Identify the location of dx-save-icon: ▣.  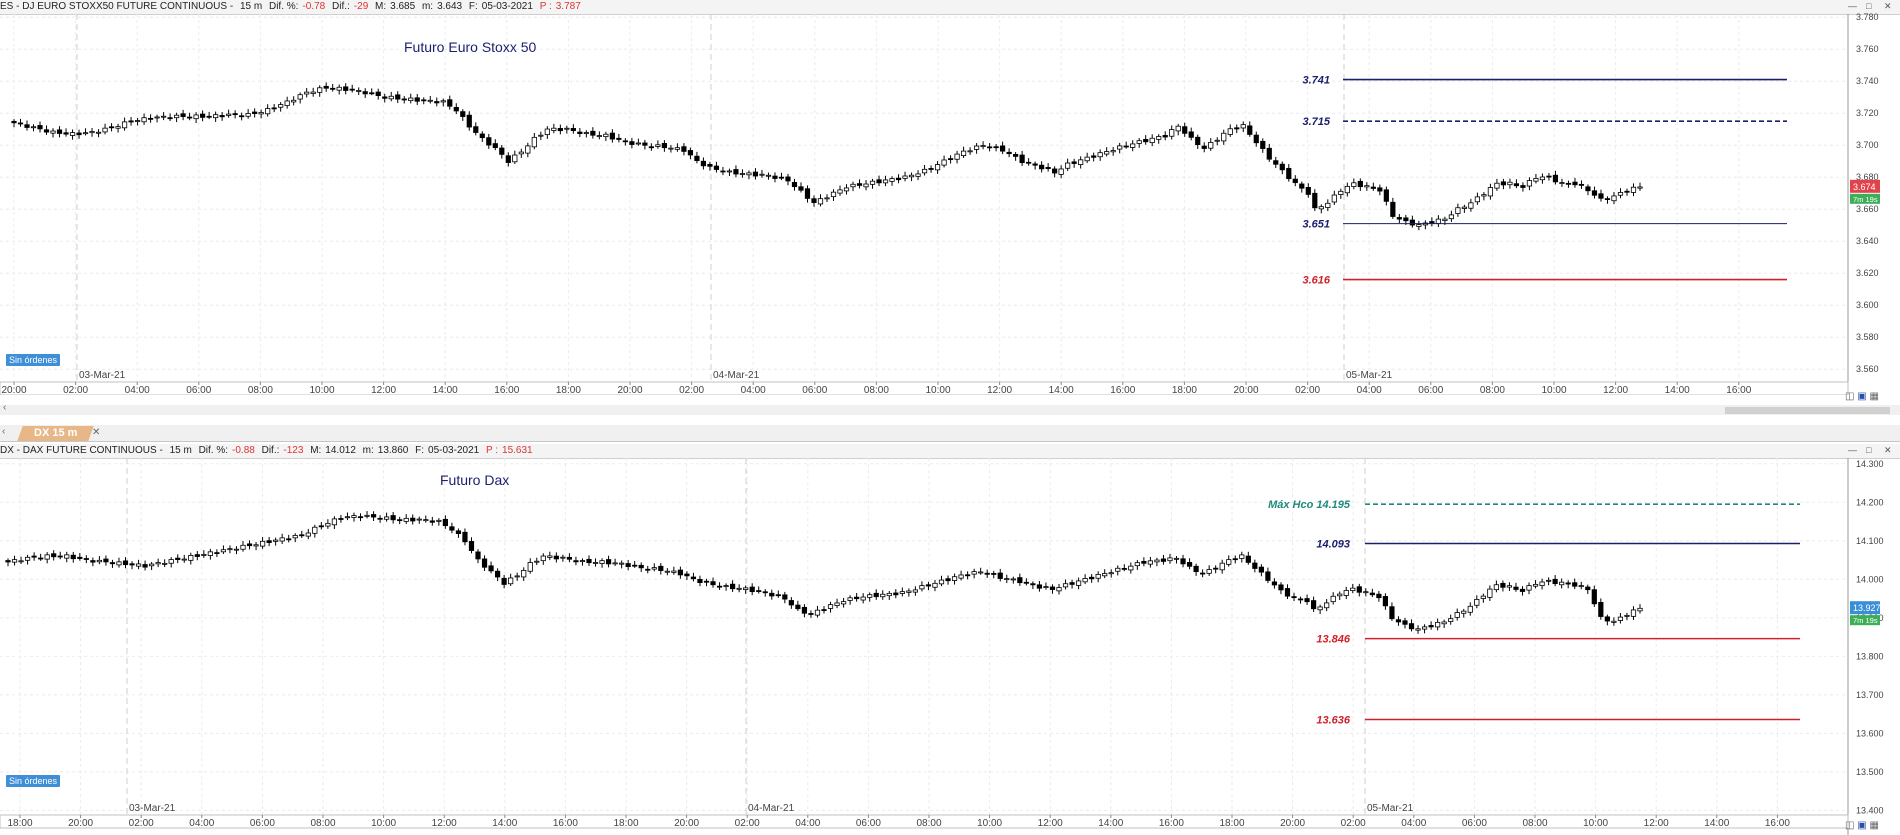
(1862, 825).